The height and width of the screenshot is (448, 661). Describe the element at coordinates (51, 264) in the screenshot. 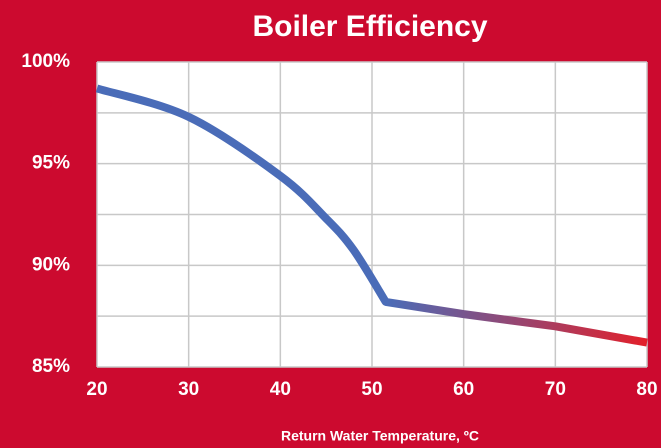

I see `y-tick-label: 90%` at that location.